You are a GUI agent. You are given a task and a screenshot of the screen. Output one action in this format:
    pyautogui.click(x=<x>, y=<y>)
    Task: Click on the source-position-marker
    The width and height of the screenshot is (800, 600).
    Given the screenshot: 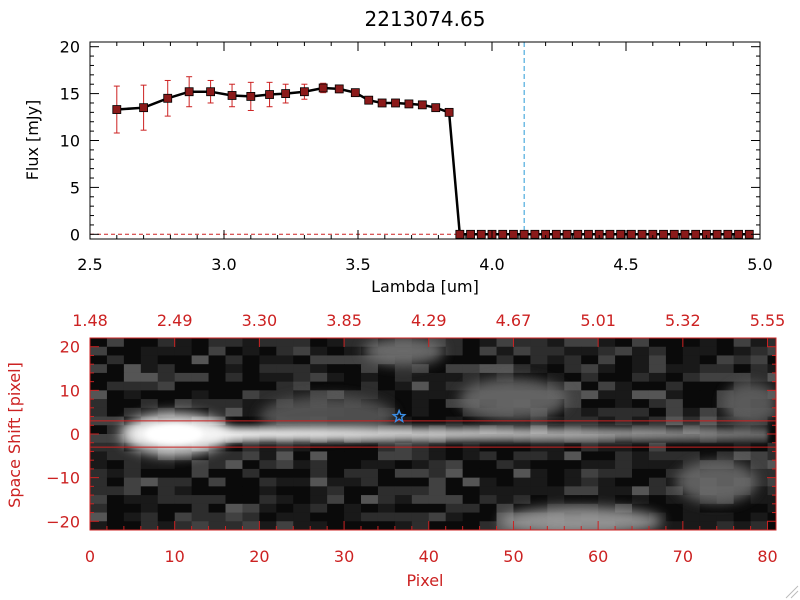 What is the action you would take?
    pyautogui.click(x=399, y=415)
    